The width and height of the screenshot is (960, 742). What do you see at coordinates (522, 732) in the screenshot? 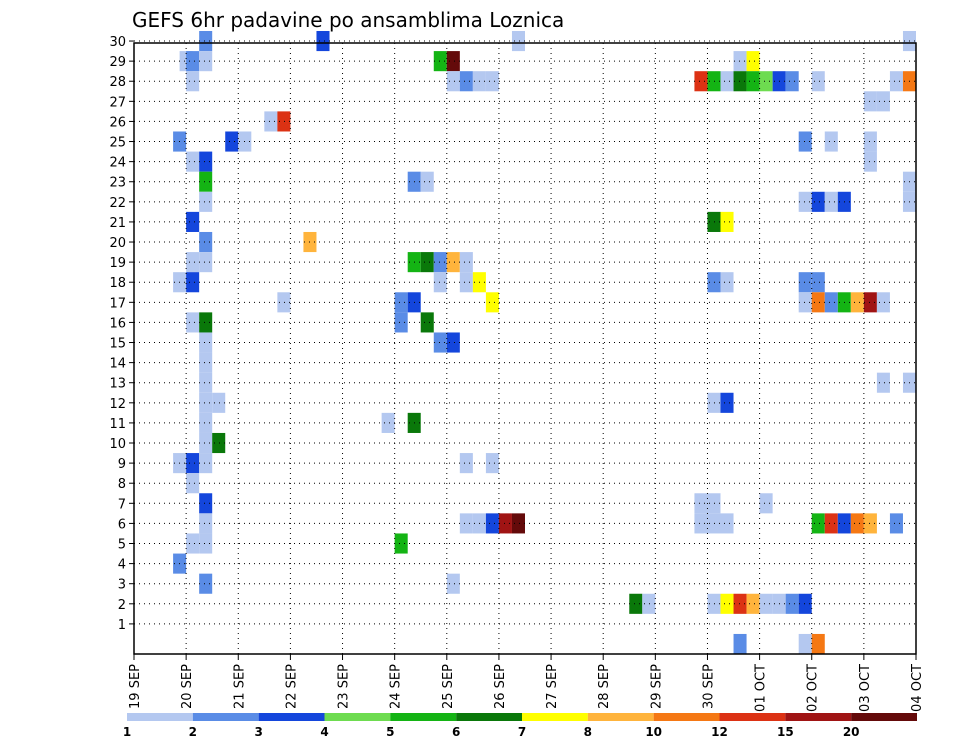
I see `colorbar-label: 7` at bounding box center [522, 732].